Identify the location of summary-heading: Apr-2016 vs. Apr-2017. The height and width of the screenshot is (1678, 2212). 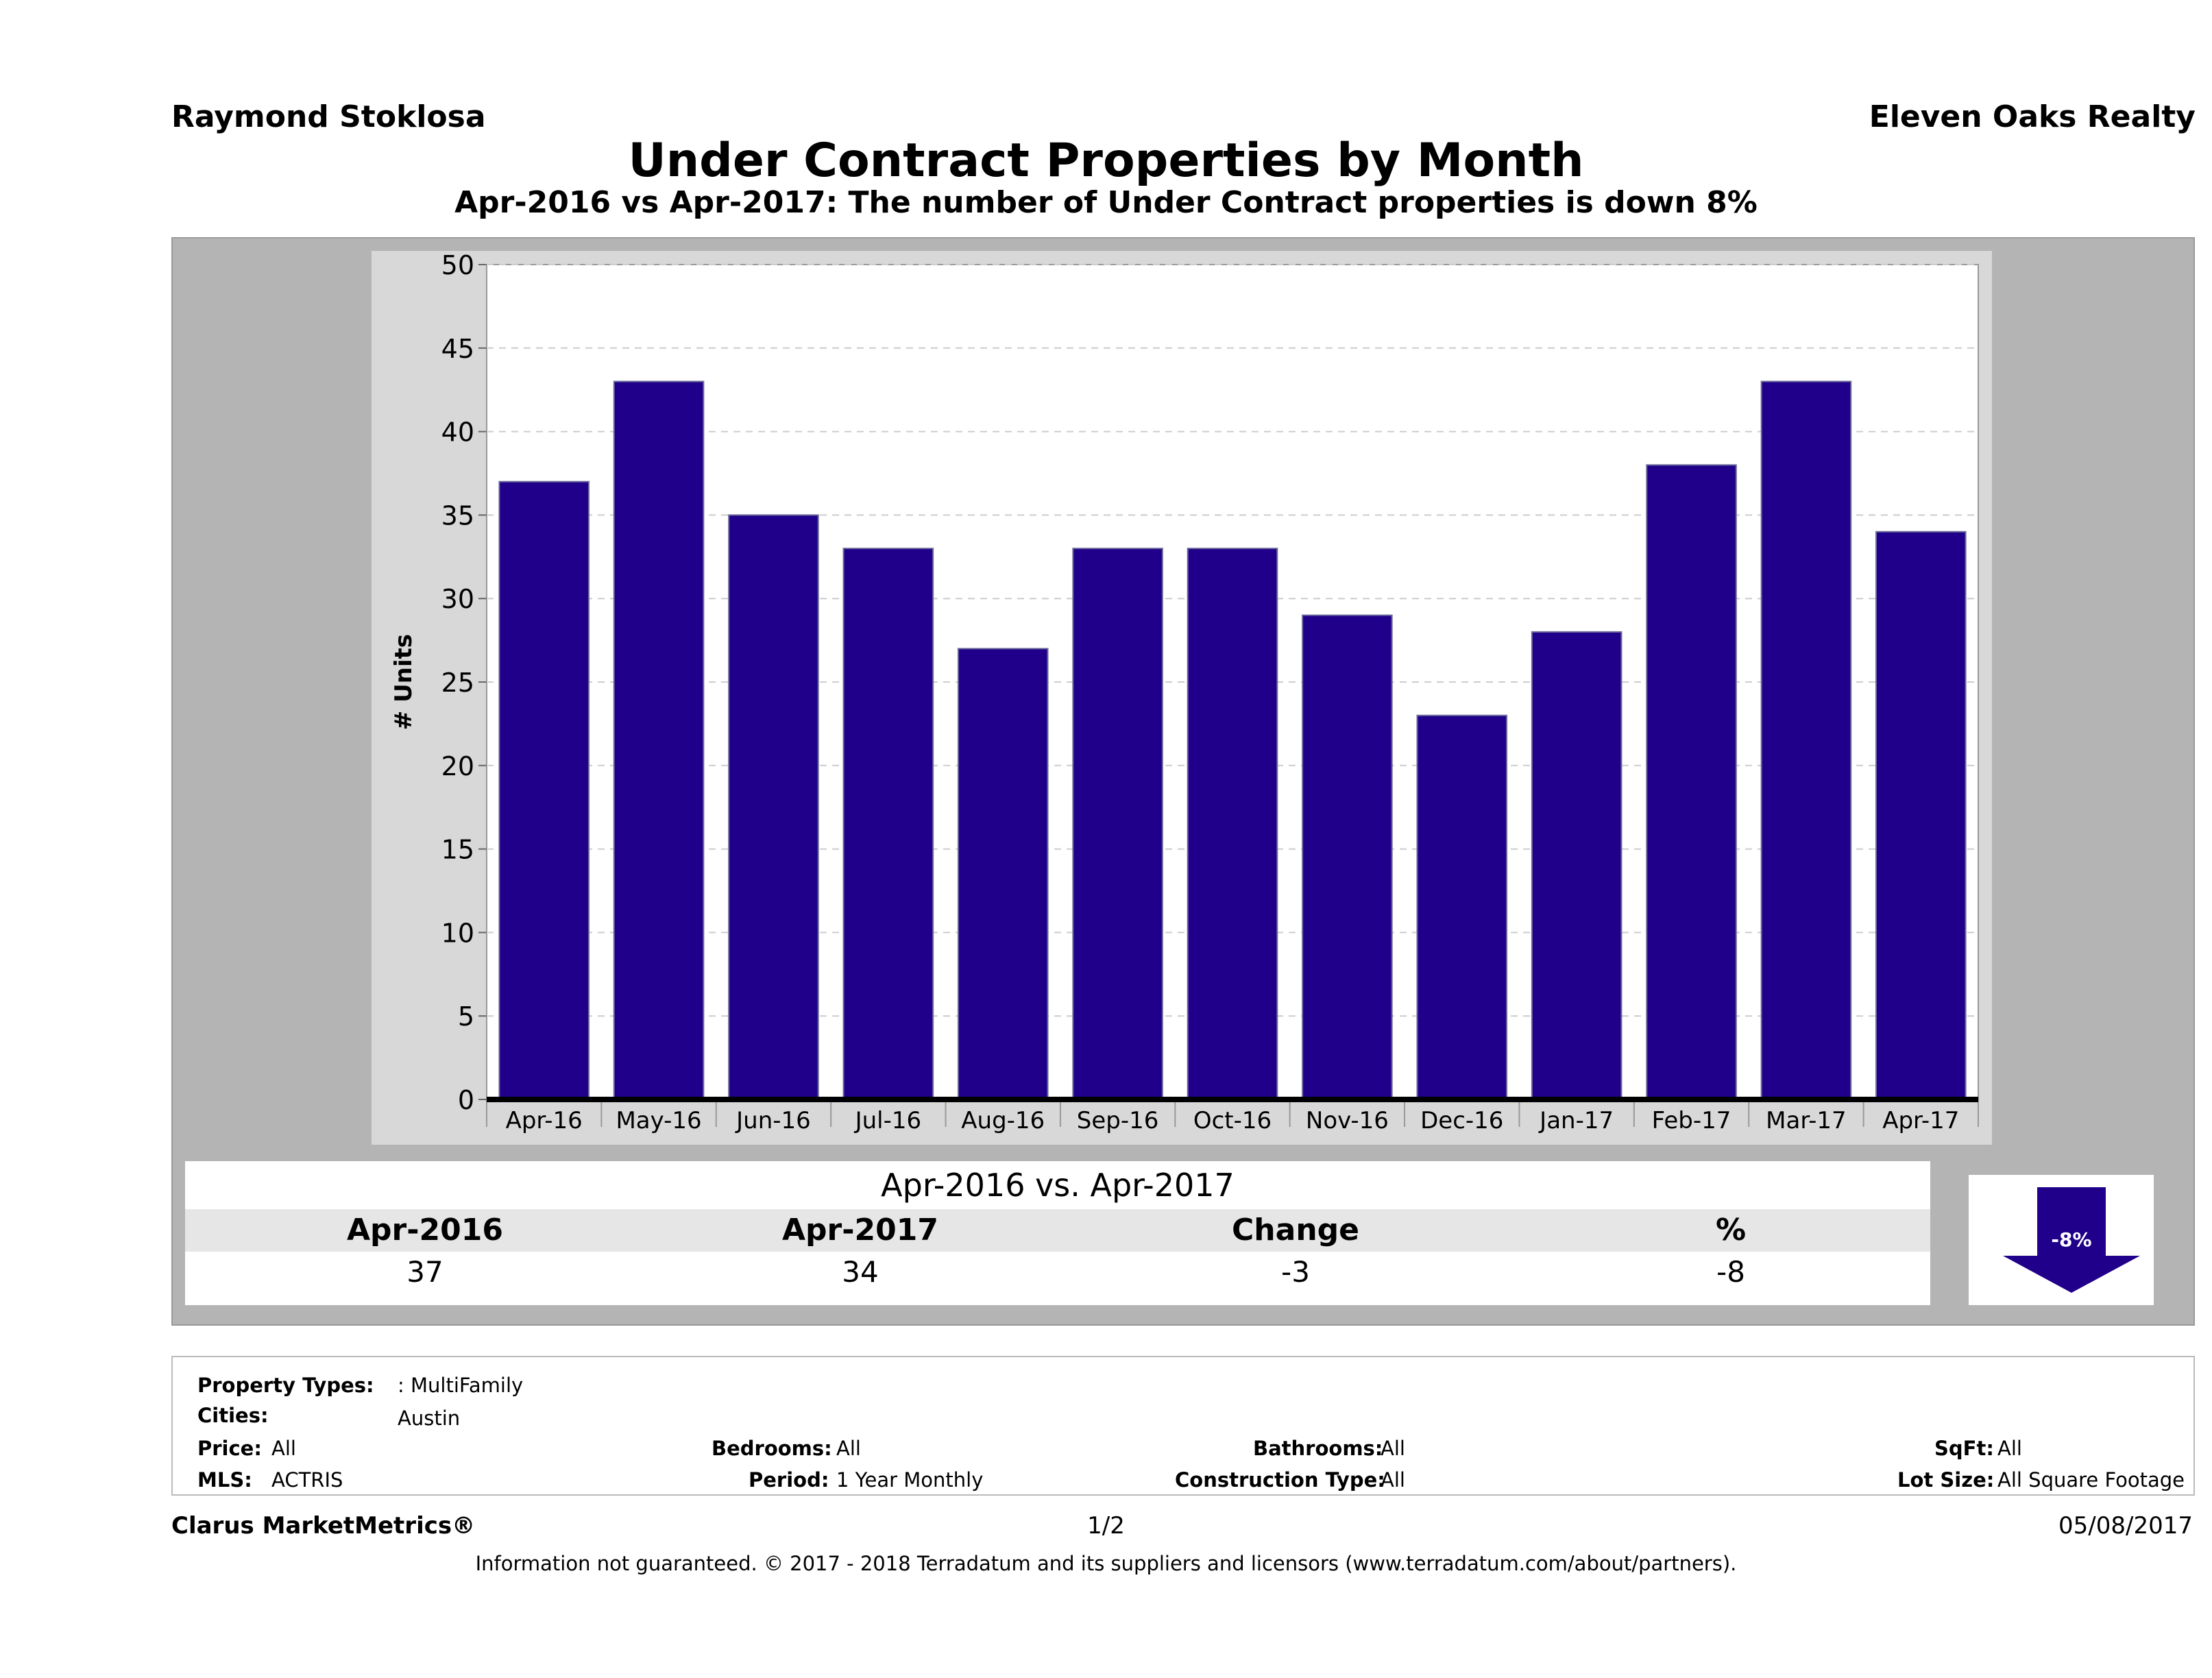
(1057, 1185).